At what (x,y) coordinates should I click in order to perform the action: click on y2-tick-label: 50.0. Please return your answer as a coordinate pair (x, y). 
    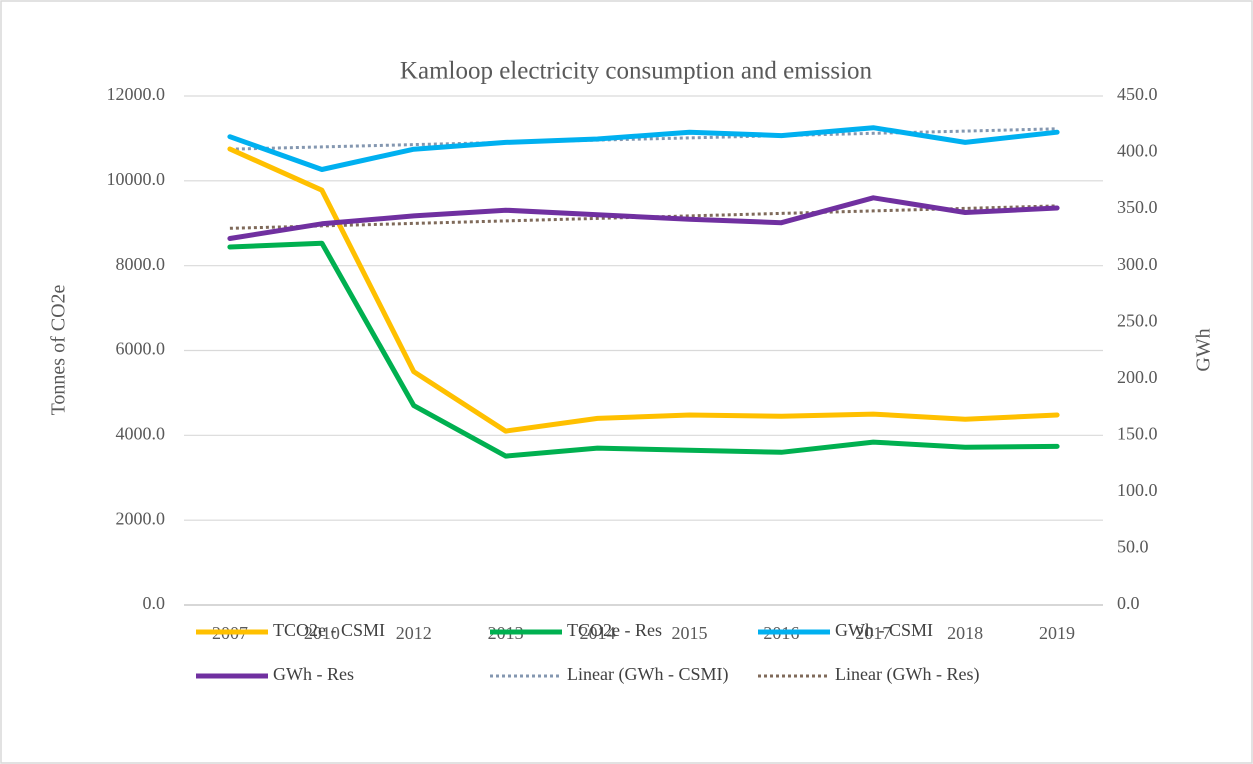
    Looking at the image, I should click on (1133, 547).